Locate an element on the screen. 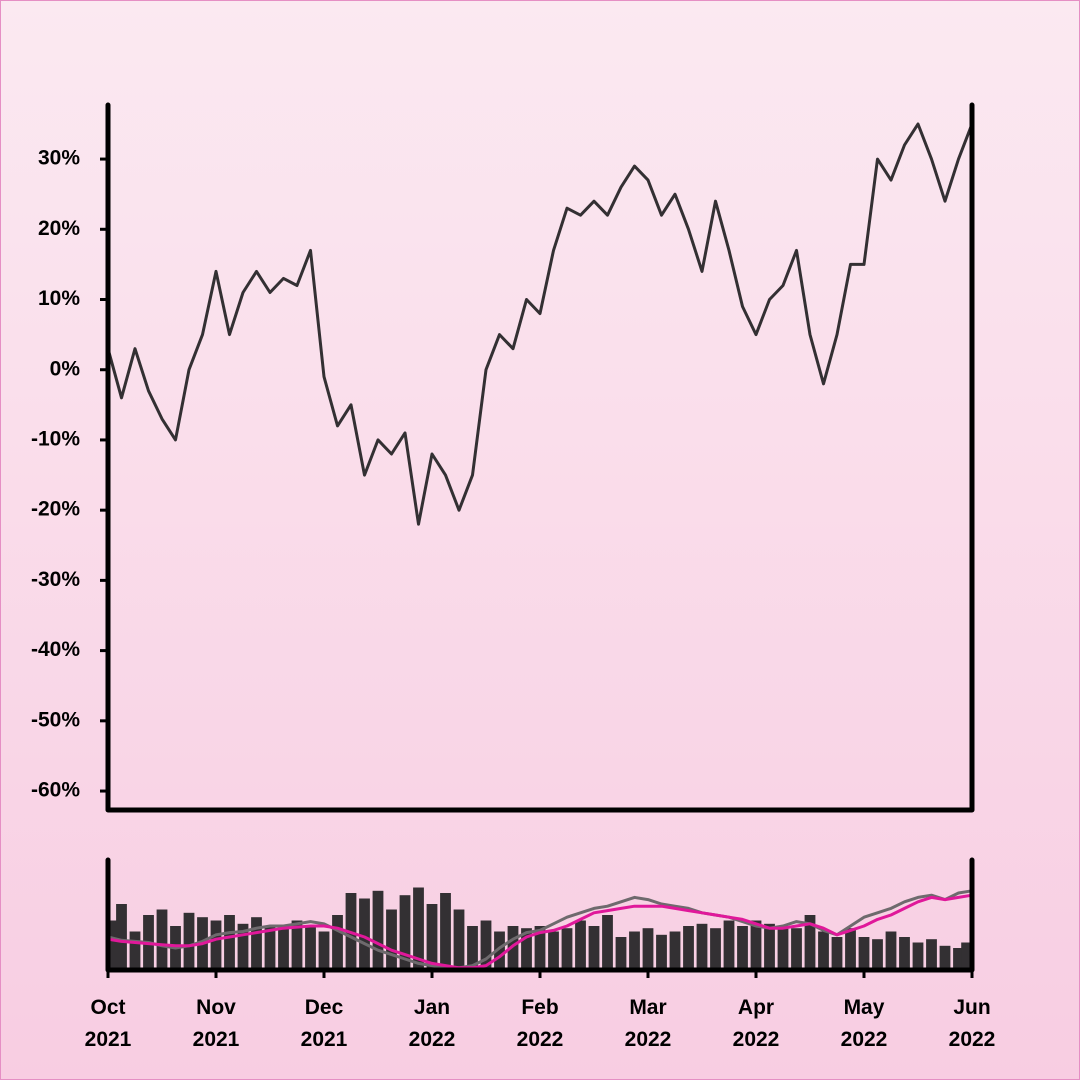  x-tick-label: Mar 2022 is located at coordinates (648, 1023).